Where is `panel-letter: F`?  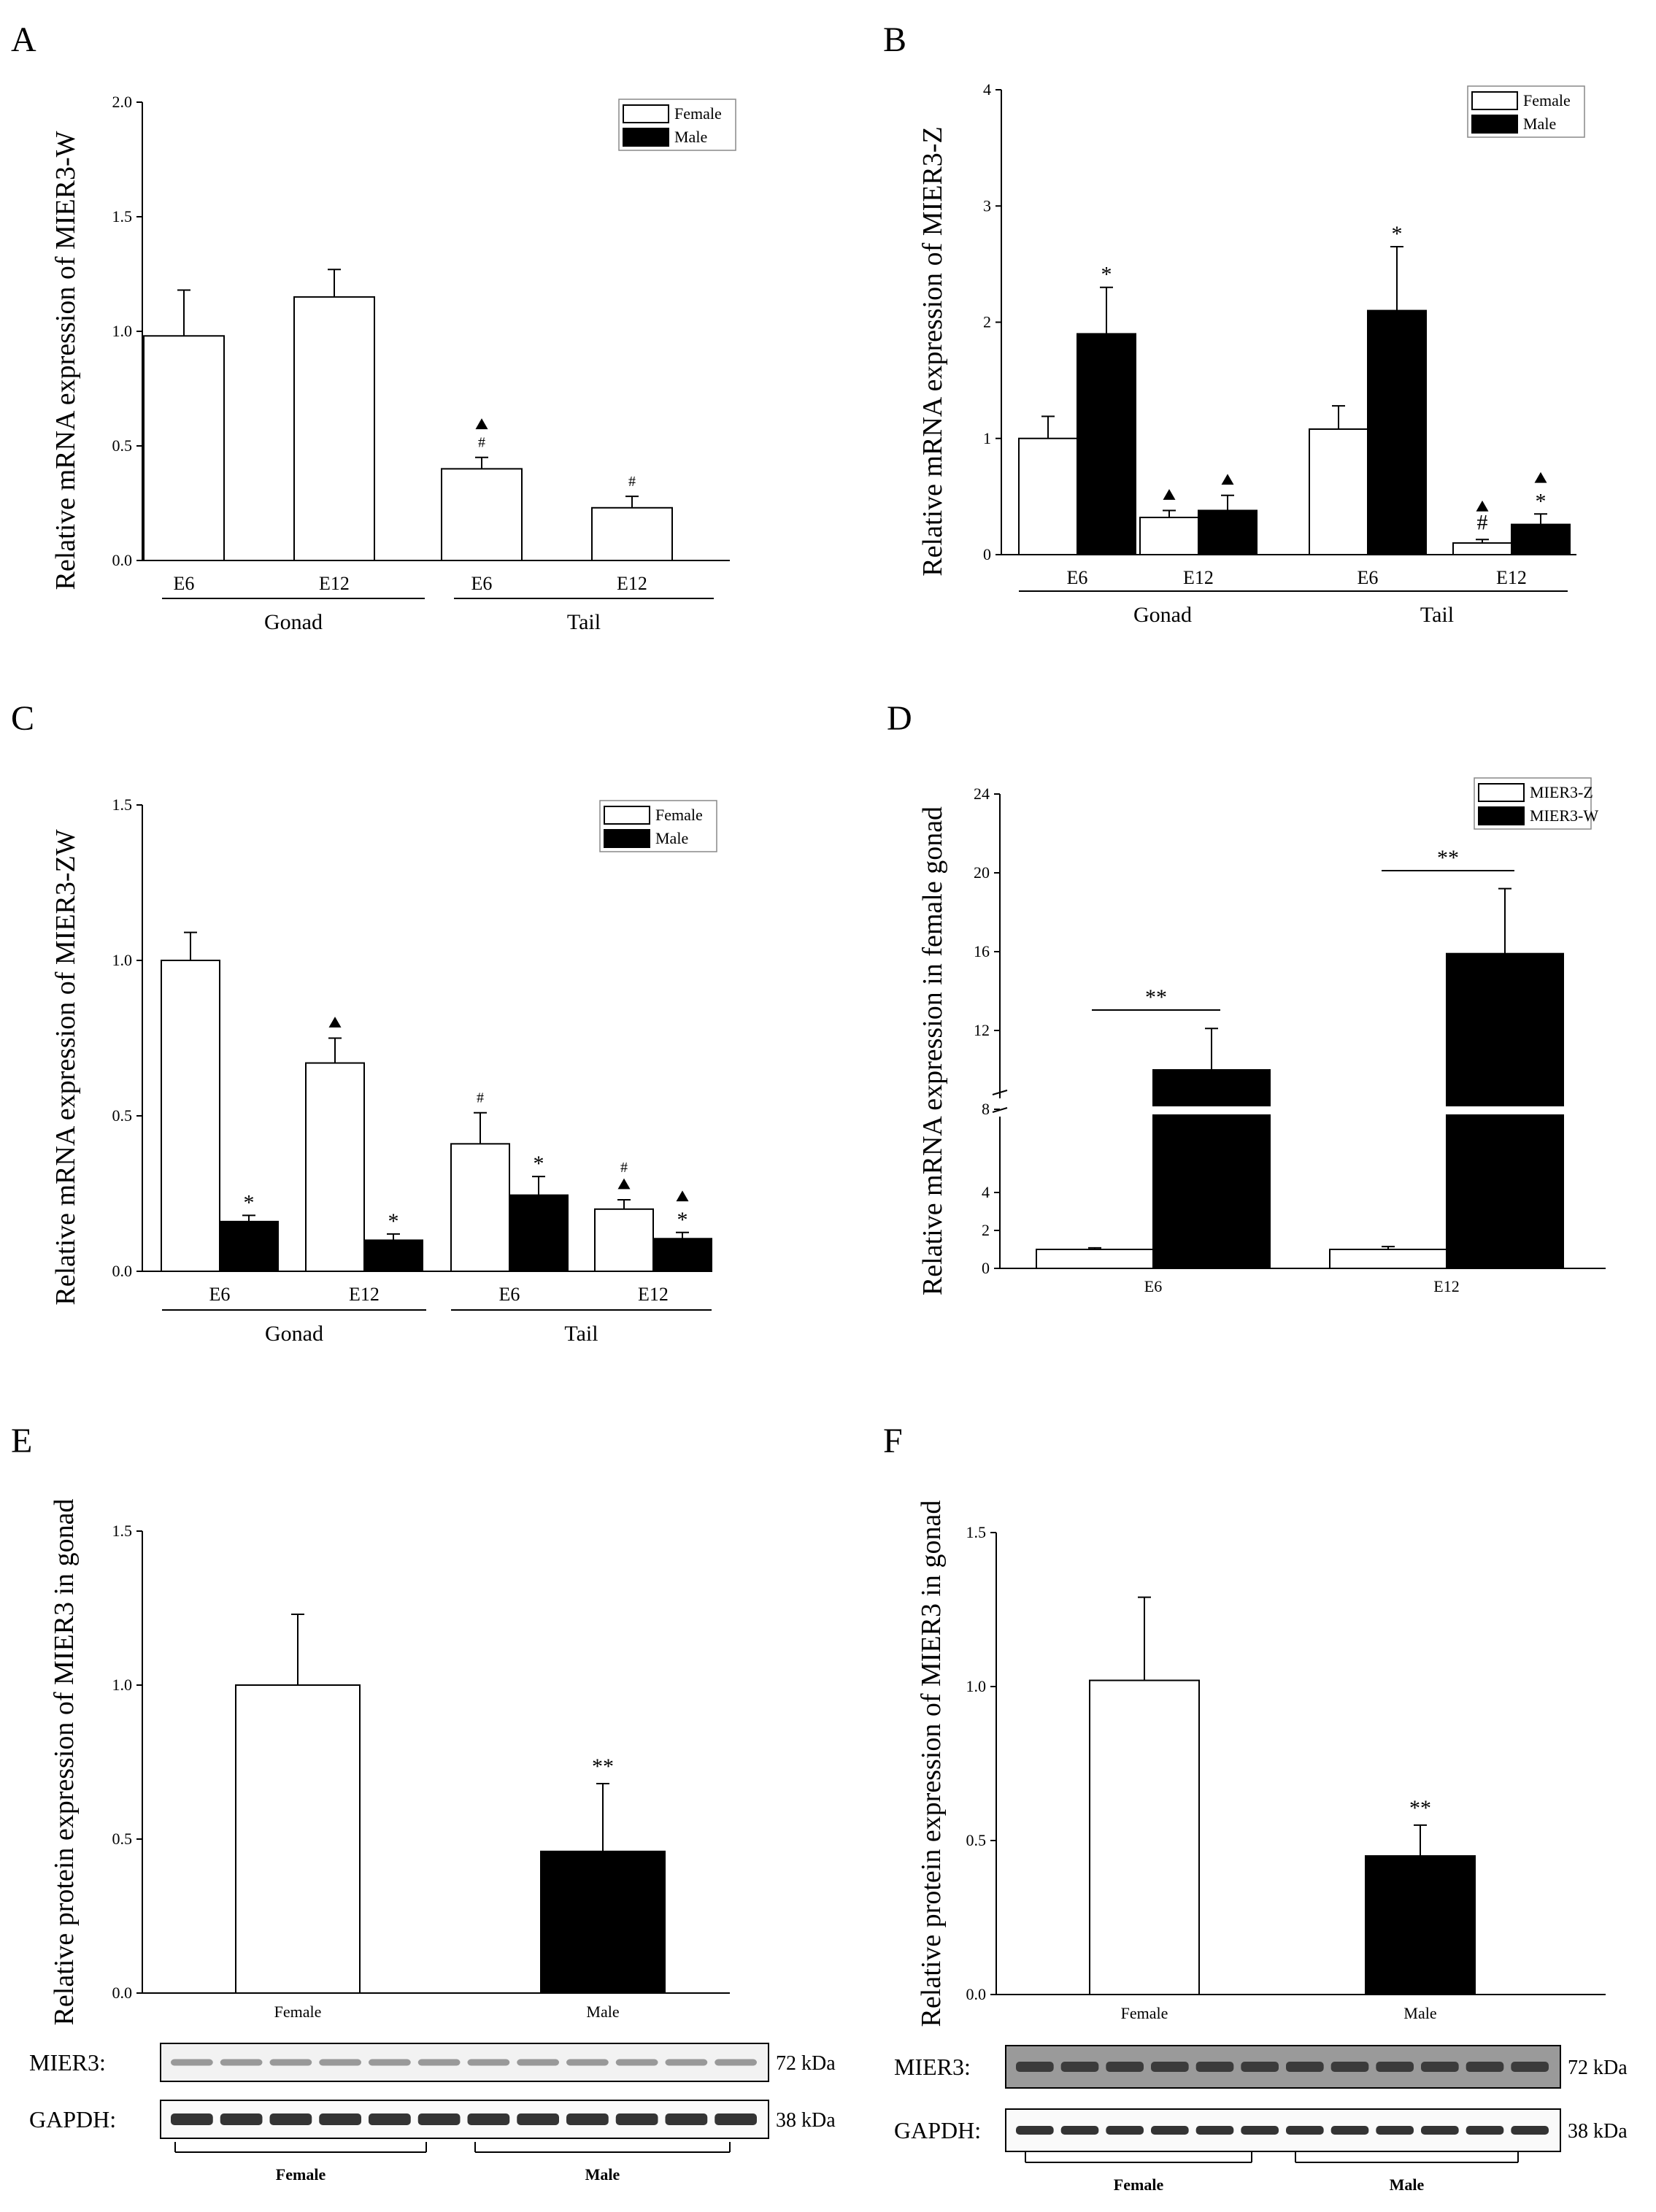
panel-letter: F is located at coordinates (893, 1441).